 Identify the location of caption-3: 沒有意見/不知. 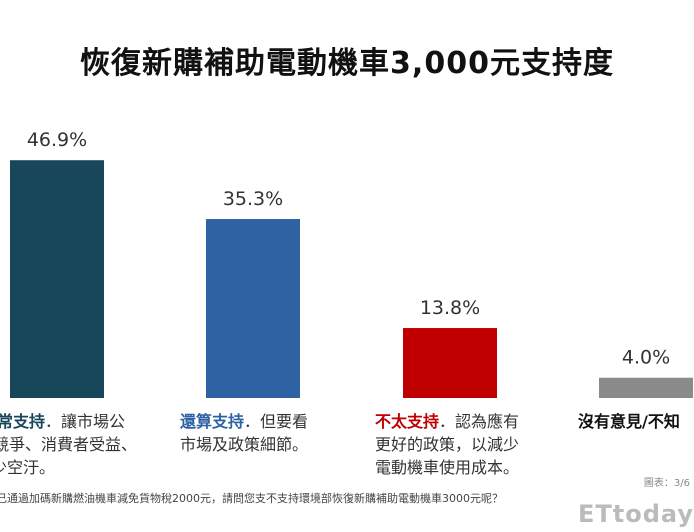
(629, 421).